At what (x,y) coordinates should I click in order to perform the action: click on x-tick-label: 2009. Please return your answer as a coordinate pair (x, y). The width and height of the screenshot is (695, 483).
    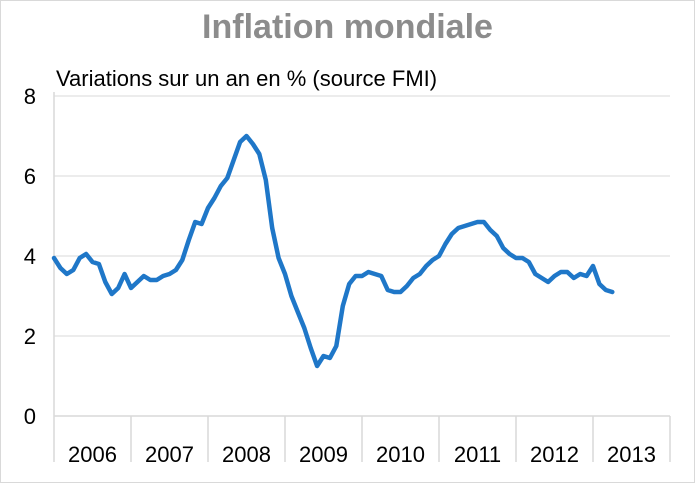
    Looking at the image, I should click on (323, 454).